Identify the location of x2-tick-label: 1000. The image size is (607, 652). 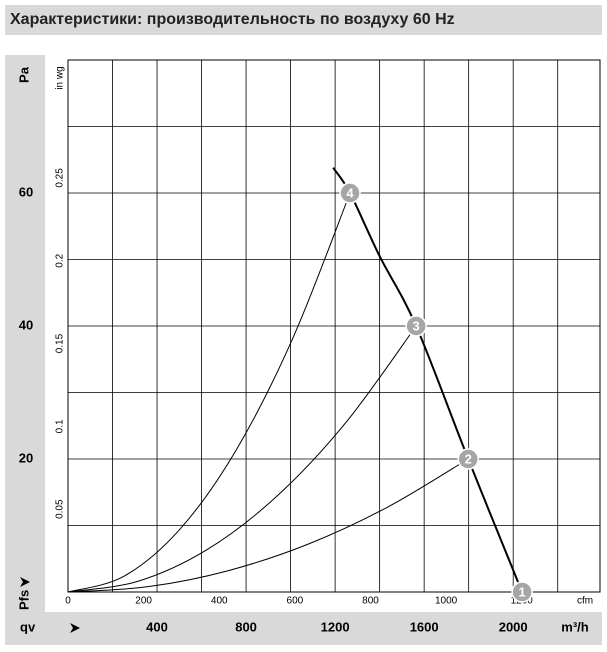
(446, 601).